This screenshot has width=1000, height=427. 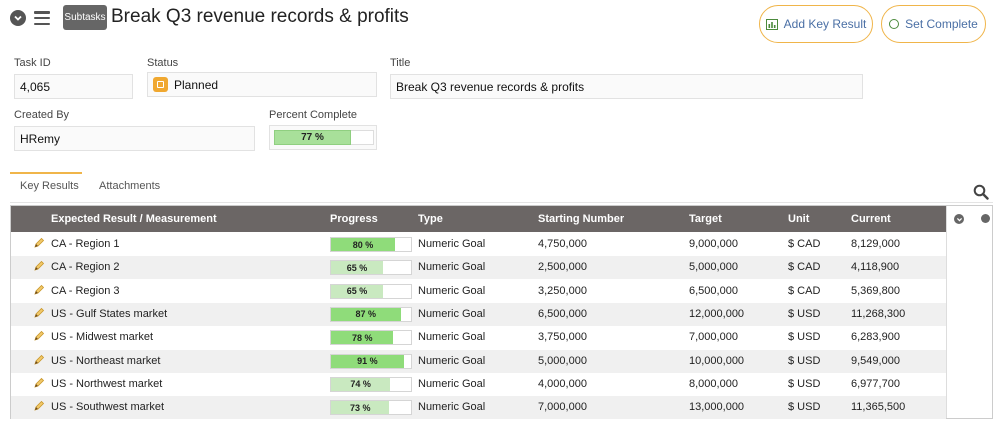 I want to click on progress-bar: 91 %, so click(x=371, y=361).